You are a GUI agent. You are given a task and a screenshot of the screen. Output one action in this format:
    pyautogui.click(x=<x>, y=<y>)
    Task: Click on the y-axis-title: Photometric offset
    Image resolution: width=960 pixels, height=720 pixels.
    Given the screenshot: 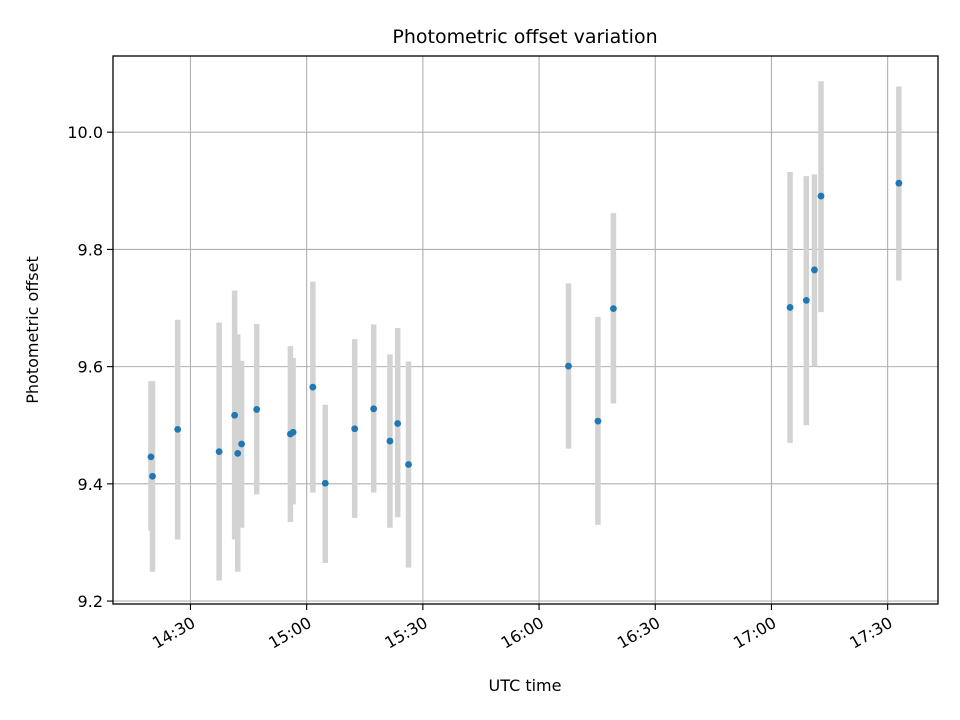 What is the action you would take?
    pyautogui.click(x=32, y=330)
    